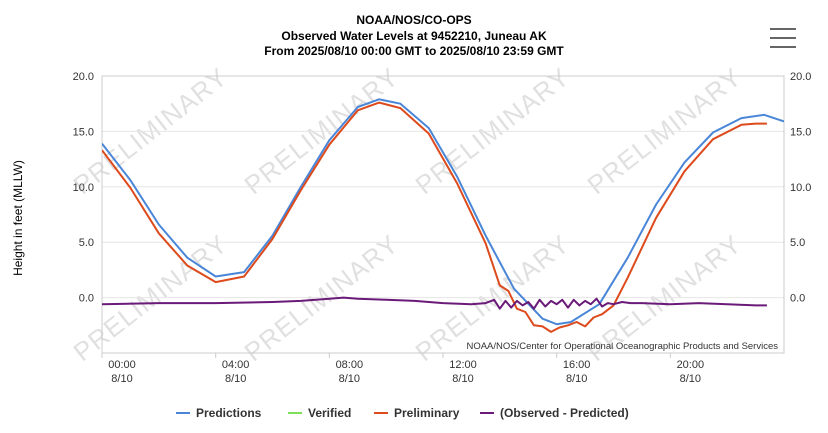 Image resolution: width=828 pixels, height=433 pixels. I want to click on legend-item-observed-predicted: (Observed - Predicted), so click(554, 413).